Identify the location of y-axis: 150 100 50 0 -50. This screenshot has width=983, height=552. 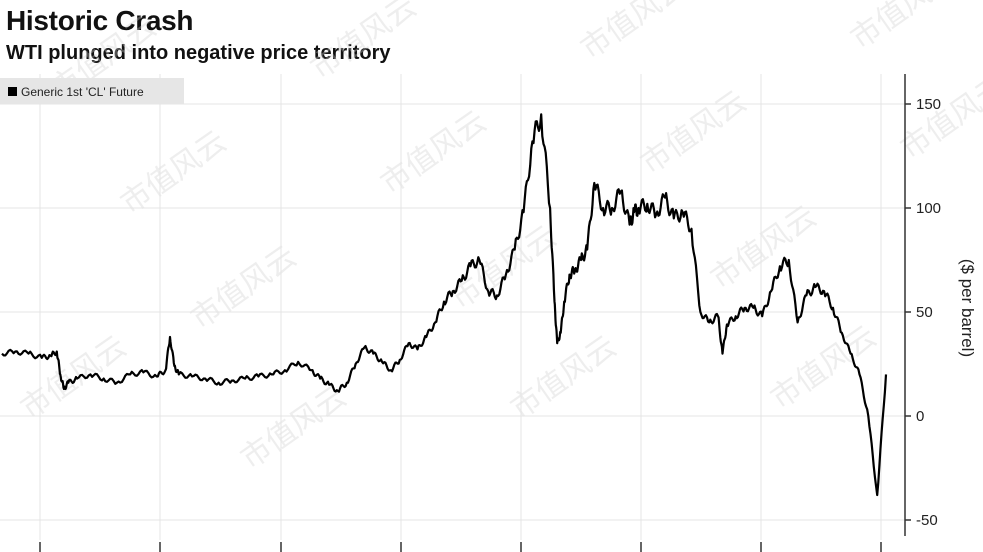
(922, 305).